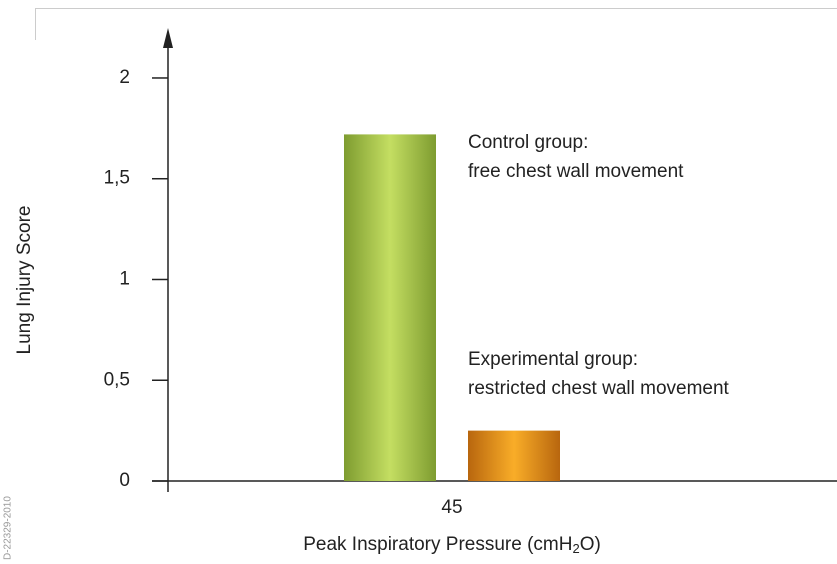 The image size is (837, 564). What do you see at coordinates (24, 280) in the screenshot?
I see `y-axis-label: Lung Injury Score` at bounding box center [24, 280].